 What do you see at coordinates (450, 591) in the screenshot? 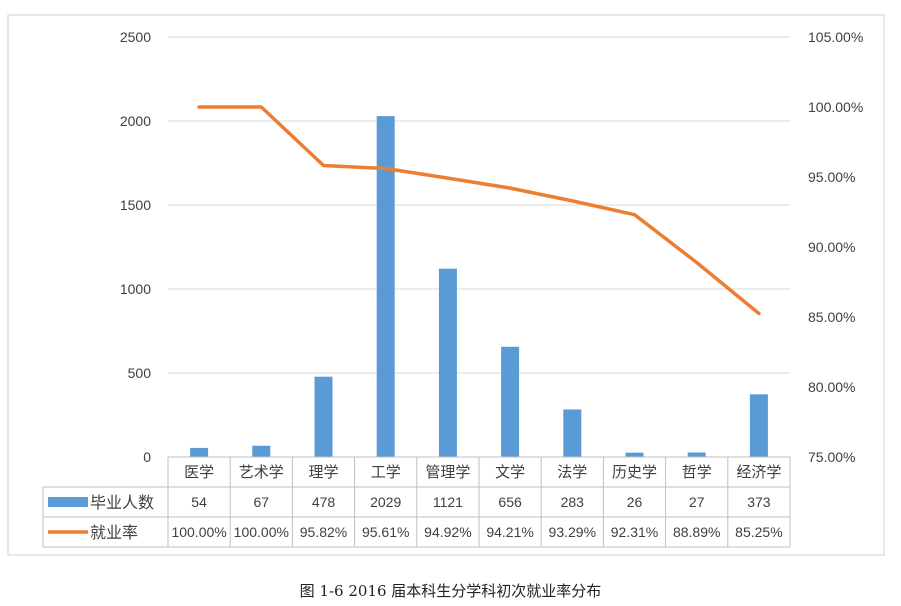
I see `figure-caption: 图 1-6 2016 届本科生分学科初次就业率分布` at bounding box center [450, 591].